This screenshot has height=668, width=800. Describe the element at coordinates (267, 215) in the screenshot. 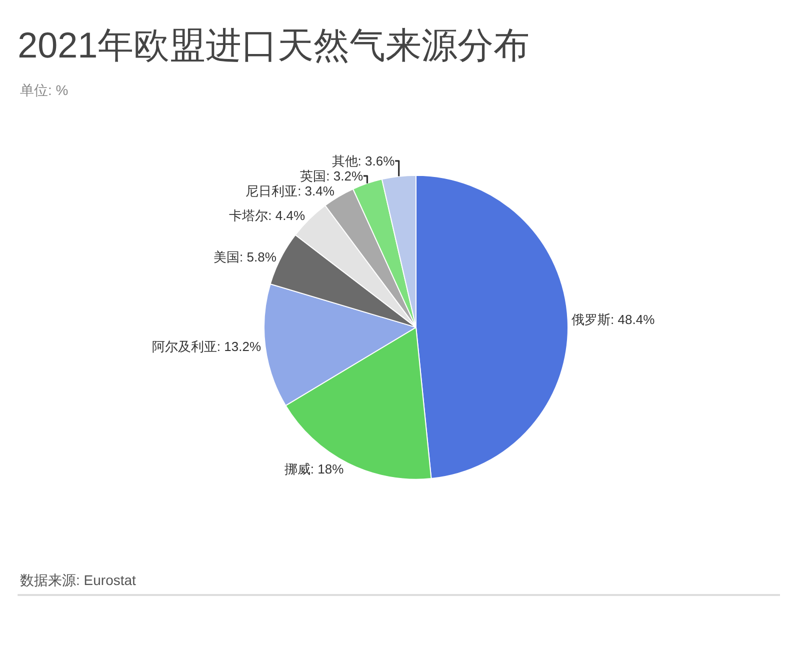

I see `slice-label: 卡塔尔: 4.4%` at that location.